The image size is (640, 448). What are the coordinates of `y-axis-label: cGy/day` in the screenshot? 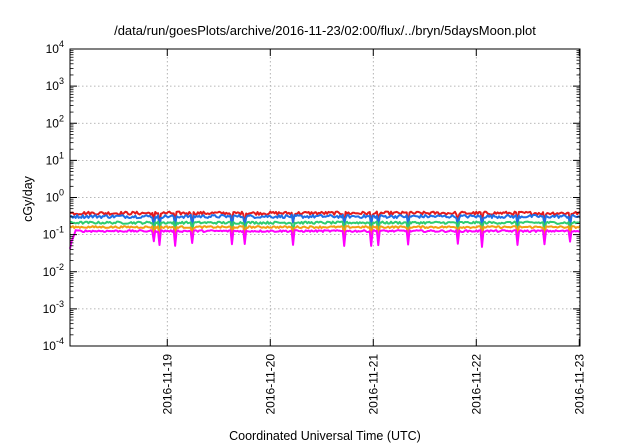 It's located at (28, 198).